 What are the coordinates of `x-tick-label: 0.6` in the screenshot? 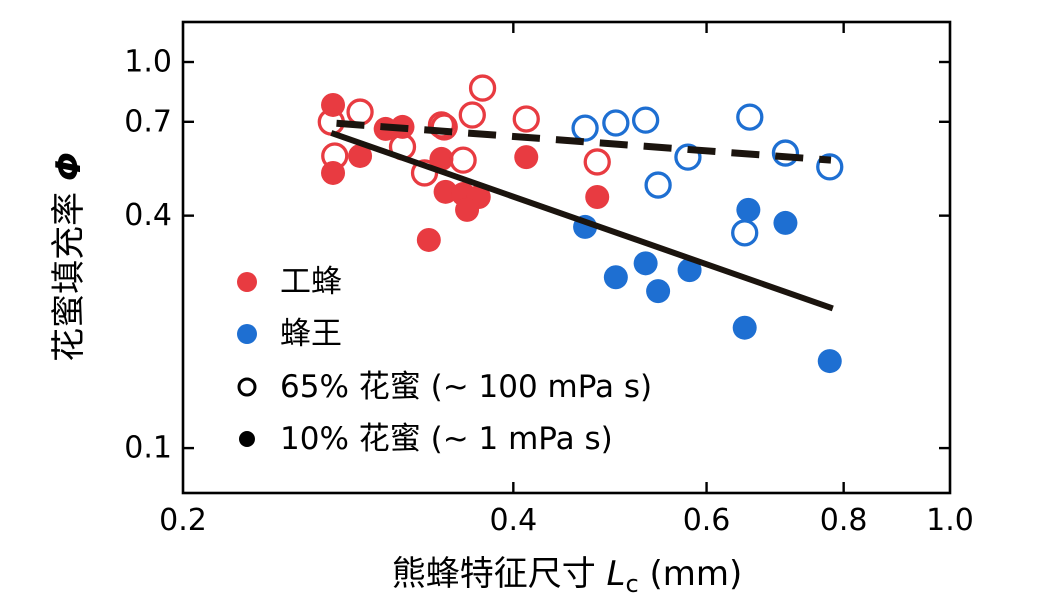 It's located at (707, 520).